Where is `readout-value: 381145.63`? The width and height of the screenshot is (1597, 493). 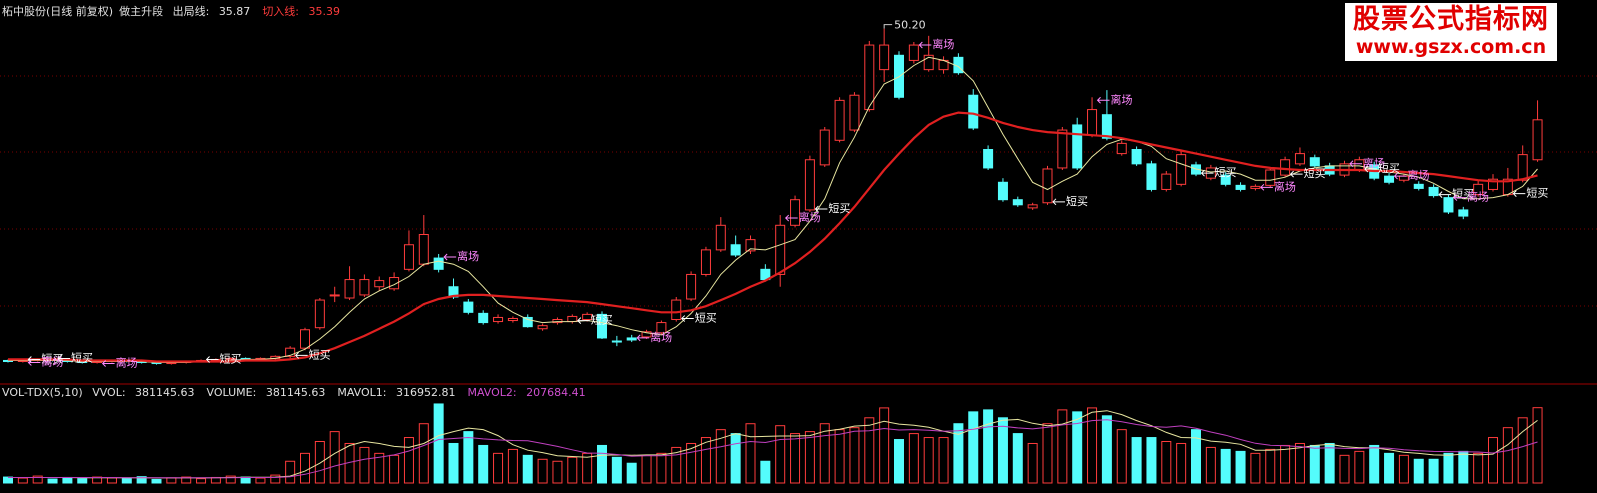 readout-value: 381145.63 is located at coordinates (165, 392).